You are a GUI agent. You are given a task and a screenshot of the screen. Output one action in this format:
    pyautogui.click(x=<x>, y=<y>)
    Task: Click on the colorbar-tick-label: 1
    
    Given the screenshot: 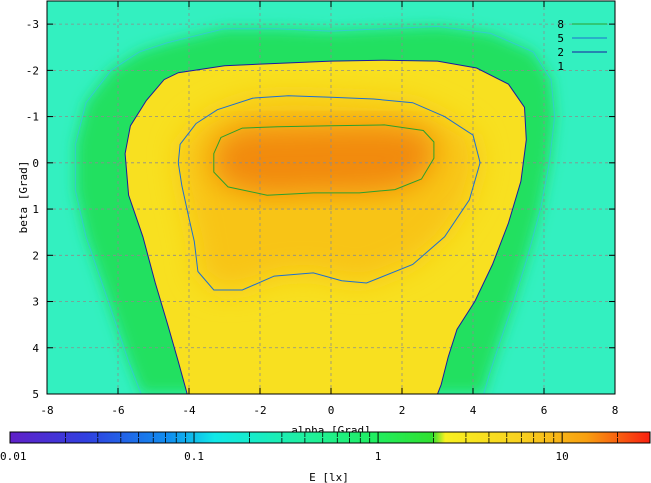 What is the action you would take?
    pyautogui.click(x=378, y=456)
    